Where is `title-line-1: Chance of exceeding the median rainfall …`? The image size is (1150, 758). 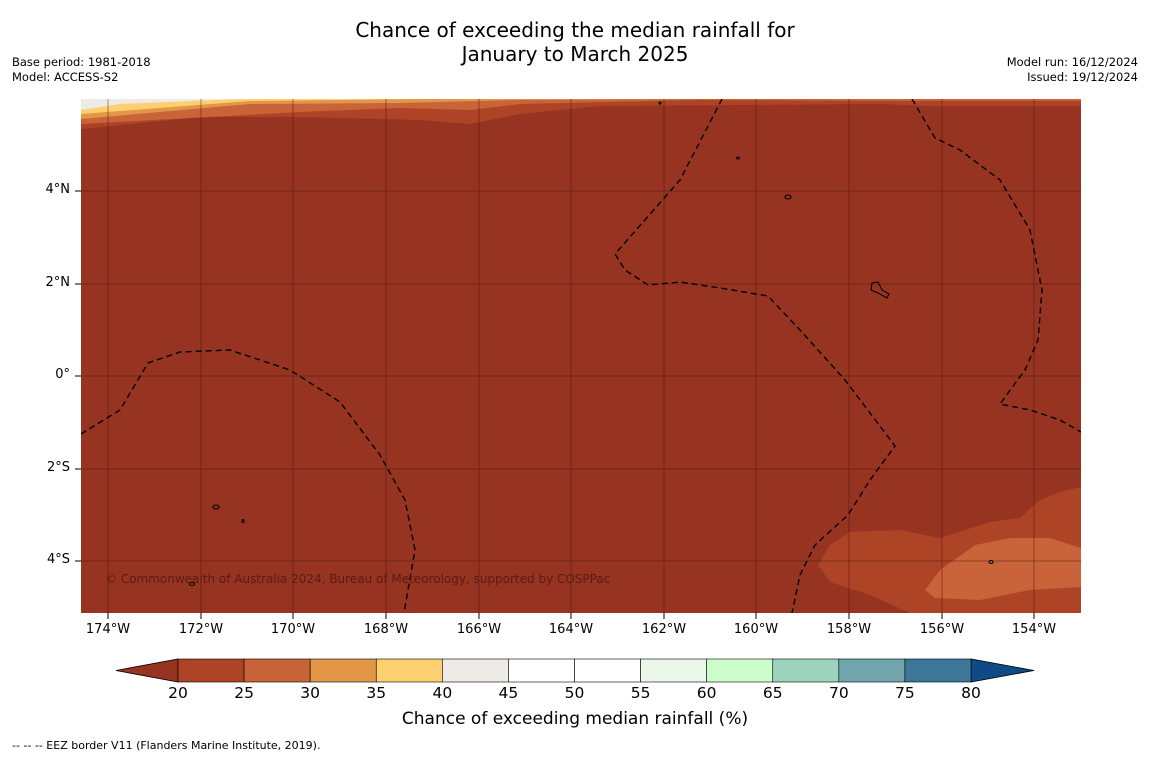 title-line-1: Chance of exceeding the median rainfall … is located at coordinates (575, 30).